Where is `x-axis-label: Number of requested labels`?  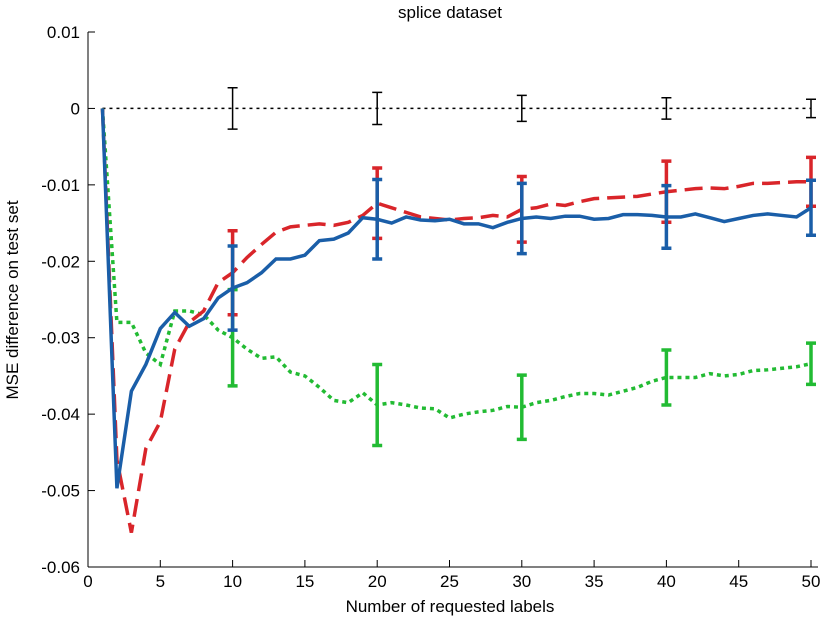
x-axis-label: Number of requested labels is located at coordinates (450, 606).